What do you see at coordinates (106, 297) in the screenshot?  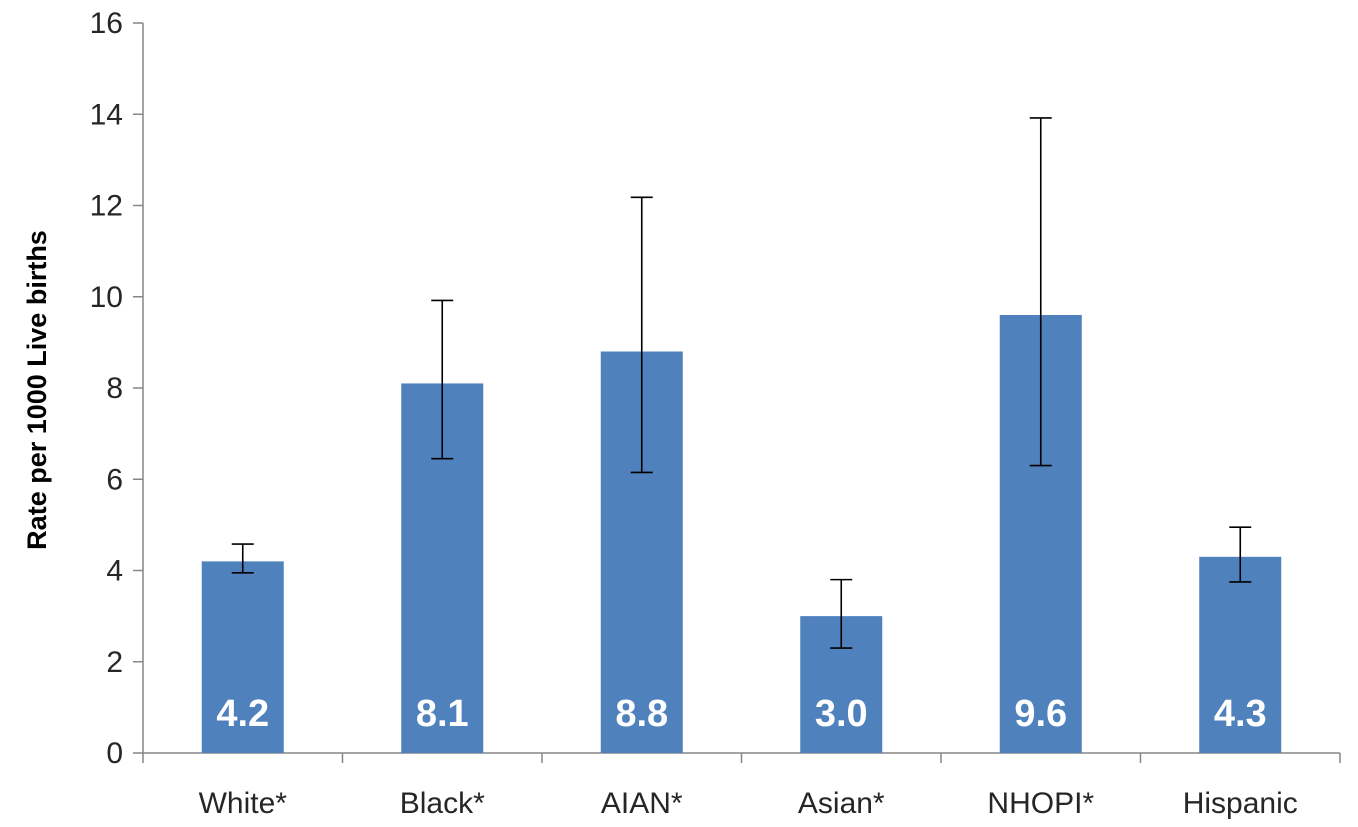 I see `y-tick-label: 10` at bounding box center [106, 297].